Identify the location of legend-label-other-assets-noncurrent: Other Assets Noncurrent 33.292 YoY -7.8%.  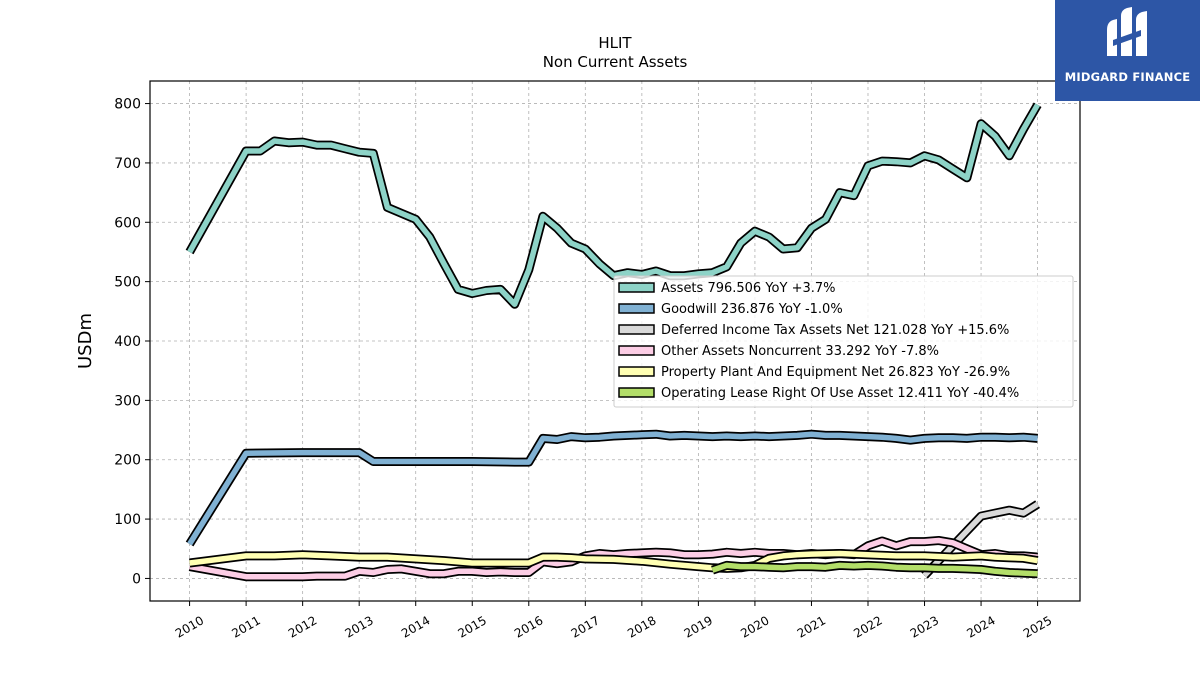
(800, 351).